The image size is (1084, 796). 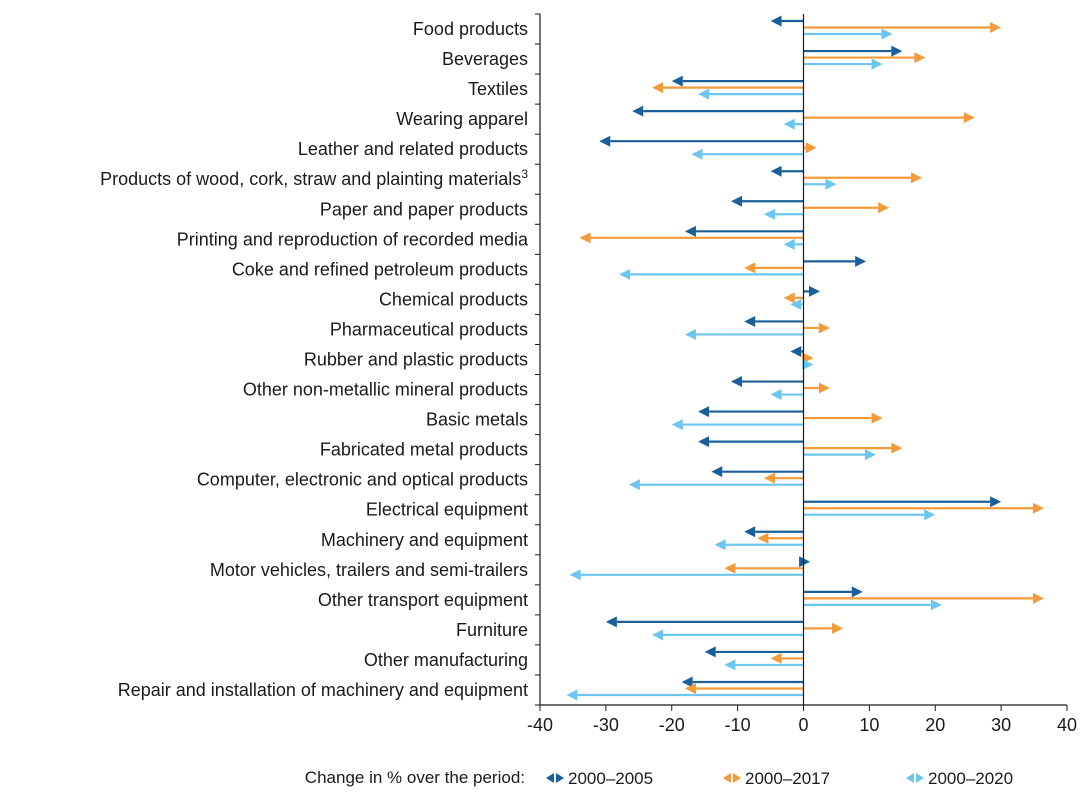 What do you see at coordinates (380, 269) in the screenshot?
I see `category-label-coke-and-refined-petroleum-products: Coke and refined petroleum products` at bounding box center [380, 269].